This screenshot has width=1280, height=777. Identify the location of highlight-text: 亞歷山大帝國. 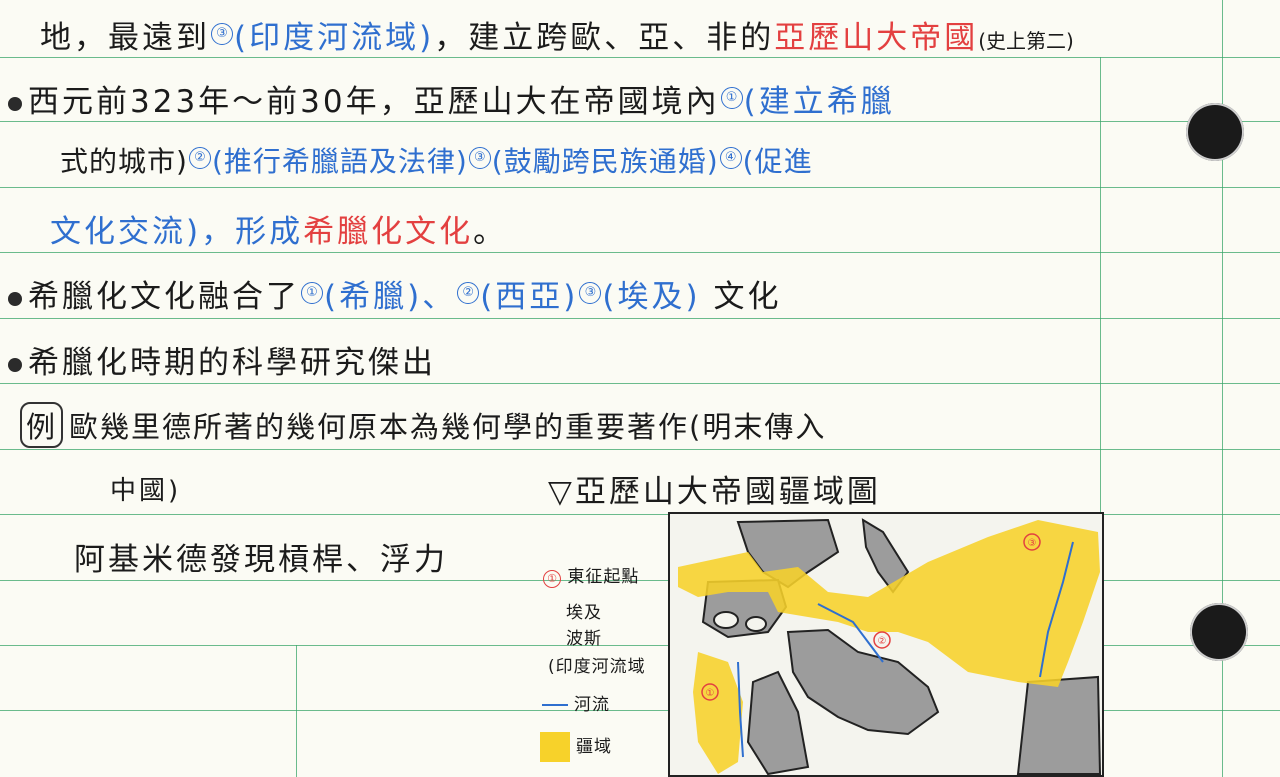
(876, 38).